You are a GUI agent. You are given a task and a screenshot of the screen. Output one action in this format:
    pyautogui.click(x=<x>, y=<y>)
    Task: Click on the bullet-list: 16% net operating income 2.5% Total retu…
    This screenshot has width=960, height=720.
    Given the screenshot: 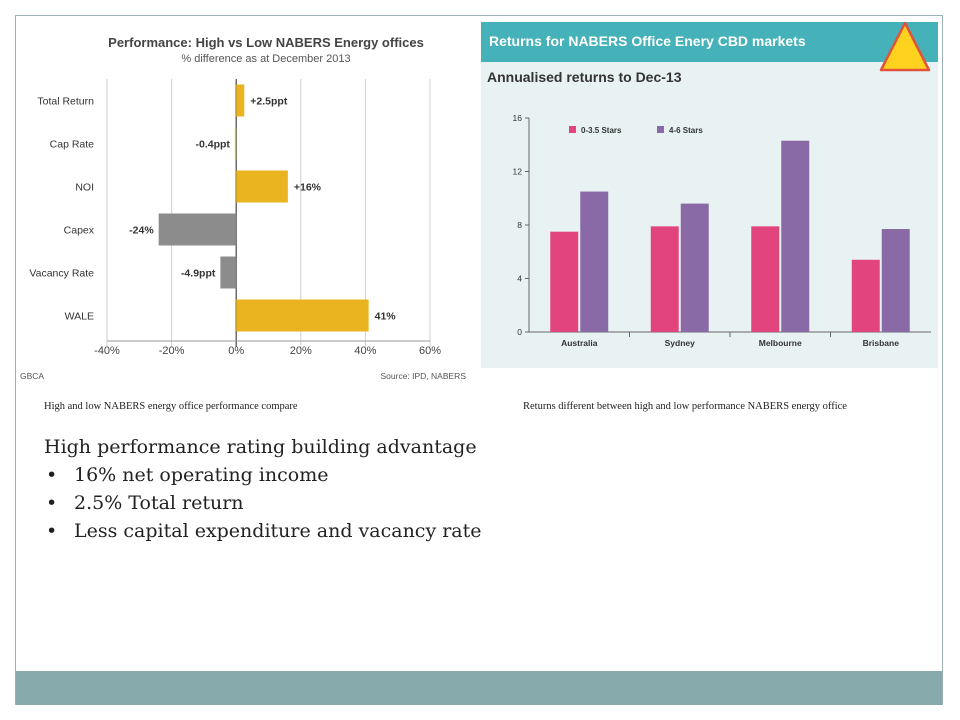 What is the action you would take?
    pyautogui.click(x=263, y=503)
    